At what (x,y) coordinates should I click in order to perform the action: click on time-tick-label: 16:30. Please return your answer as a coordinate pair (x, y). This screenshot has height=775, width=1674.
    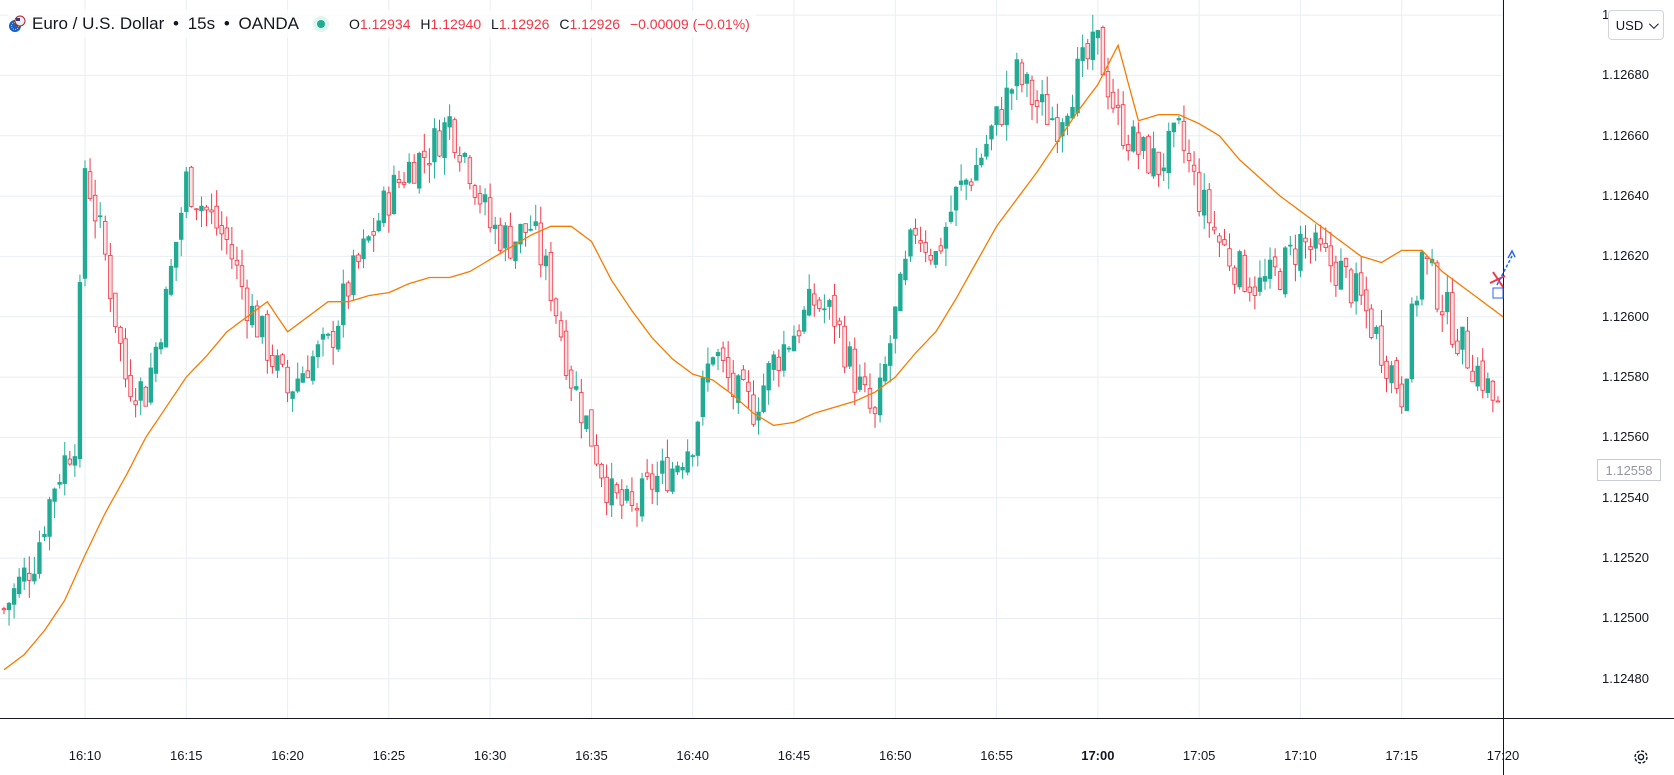
    Looking at the image, I should click on (490, 755).